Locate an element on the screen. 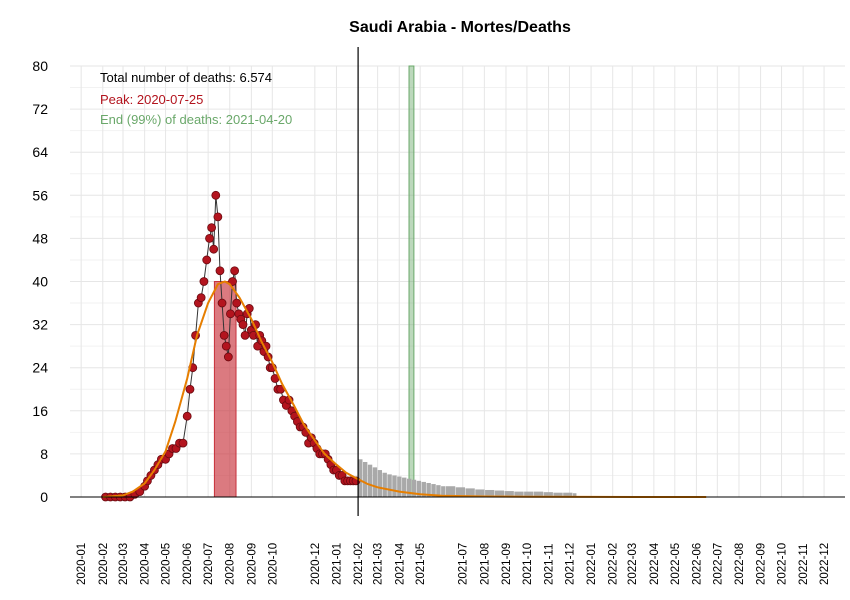  x-tick-label: 2021-04 is located at coordinates (400, 563).